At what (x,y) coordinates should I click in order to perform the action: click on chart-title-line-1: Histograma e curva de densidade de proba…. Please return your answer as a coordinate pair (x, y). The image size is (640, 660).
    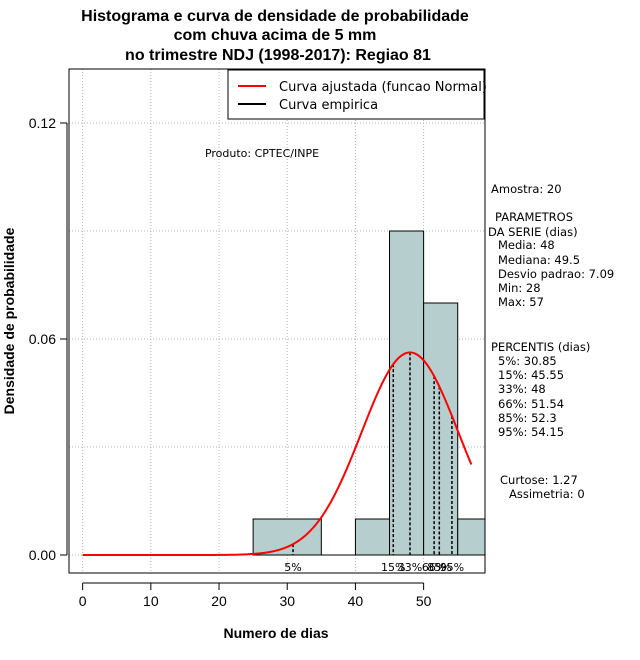
    Looking at the image, I should click on (275, 16).